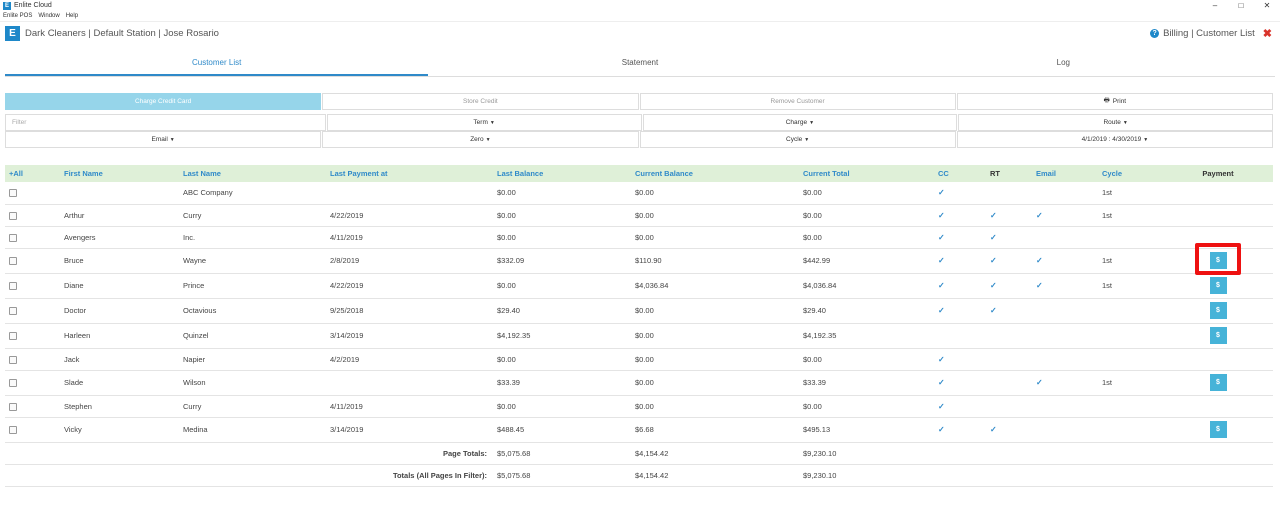 Image resolution: width=1280 pixels, height=522 pixels. Describe the element at coordinates (252, 237) in the screenshot. I see `last-name-cell: Inc.` at that location.